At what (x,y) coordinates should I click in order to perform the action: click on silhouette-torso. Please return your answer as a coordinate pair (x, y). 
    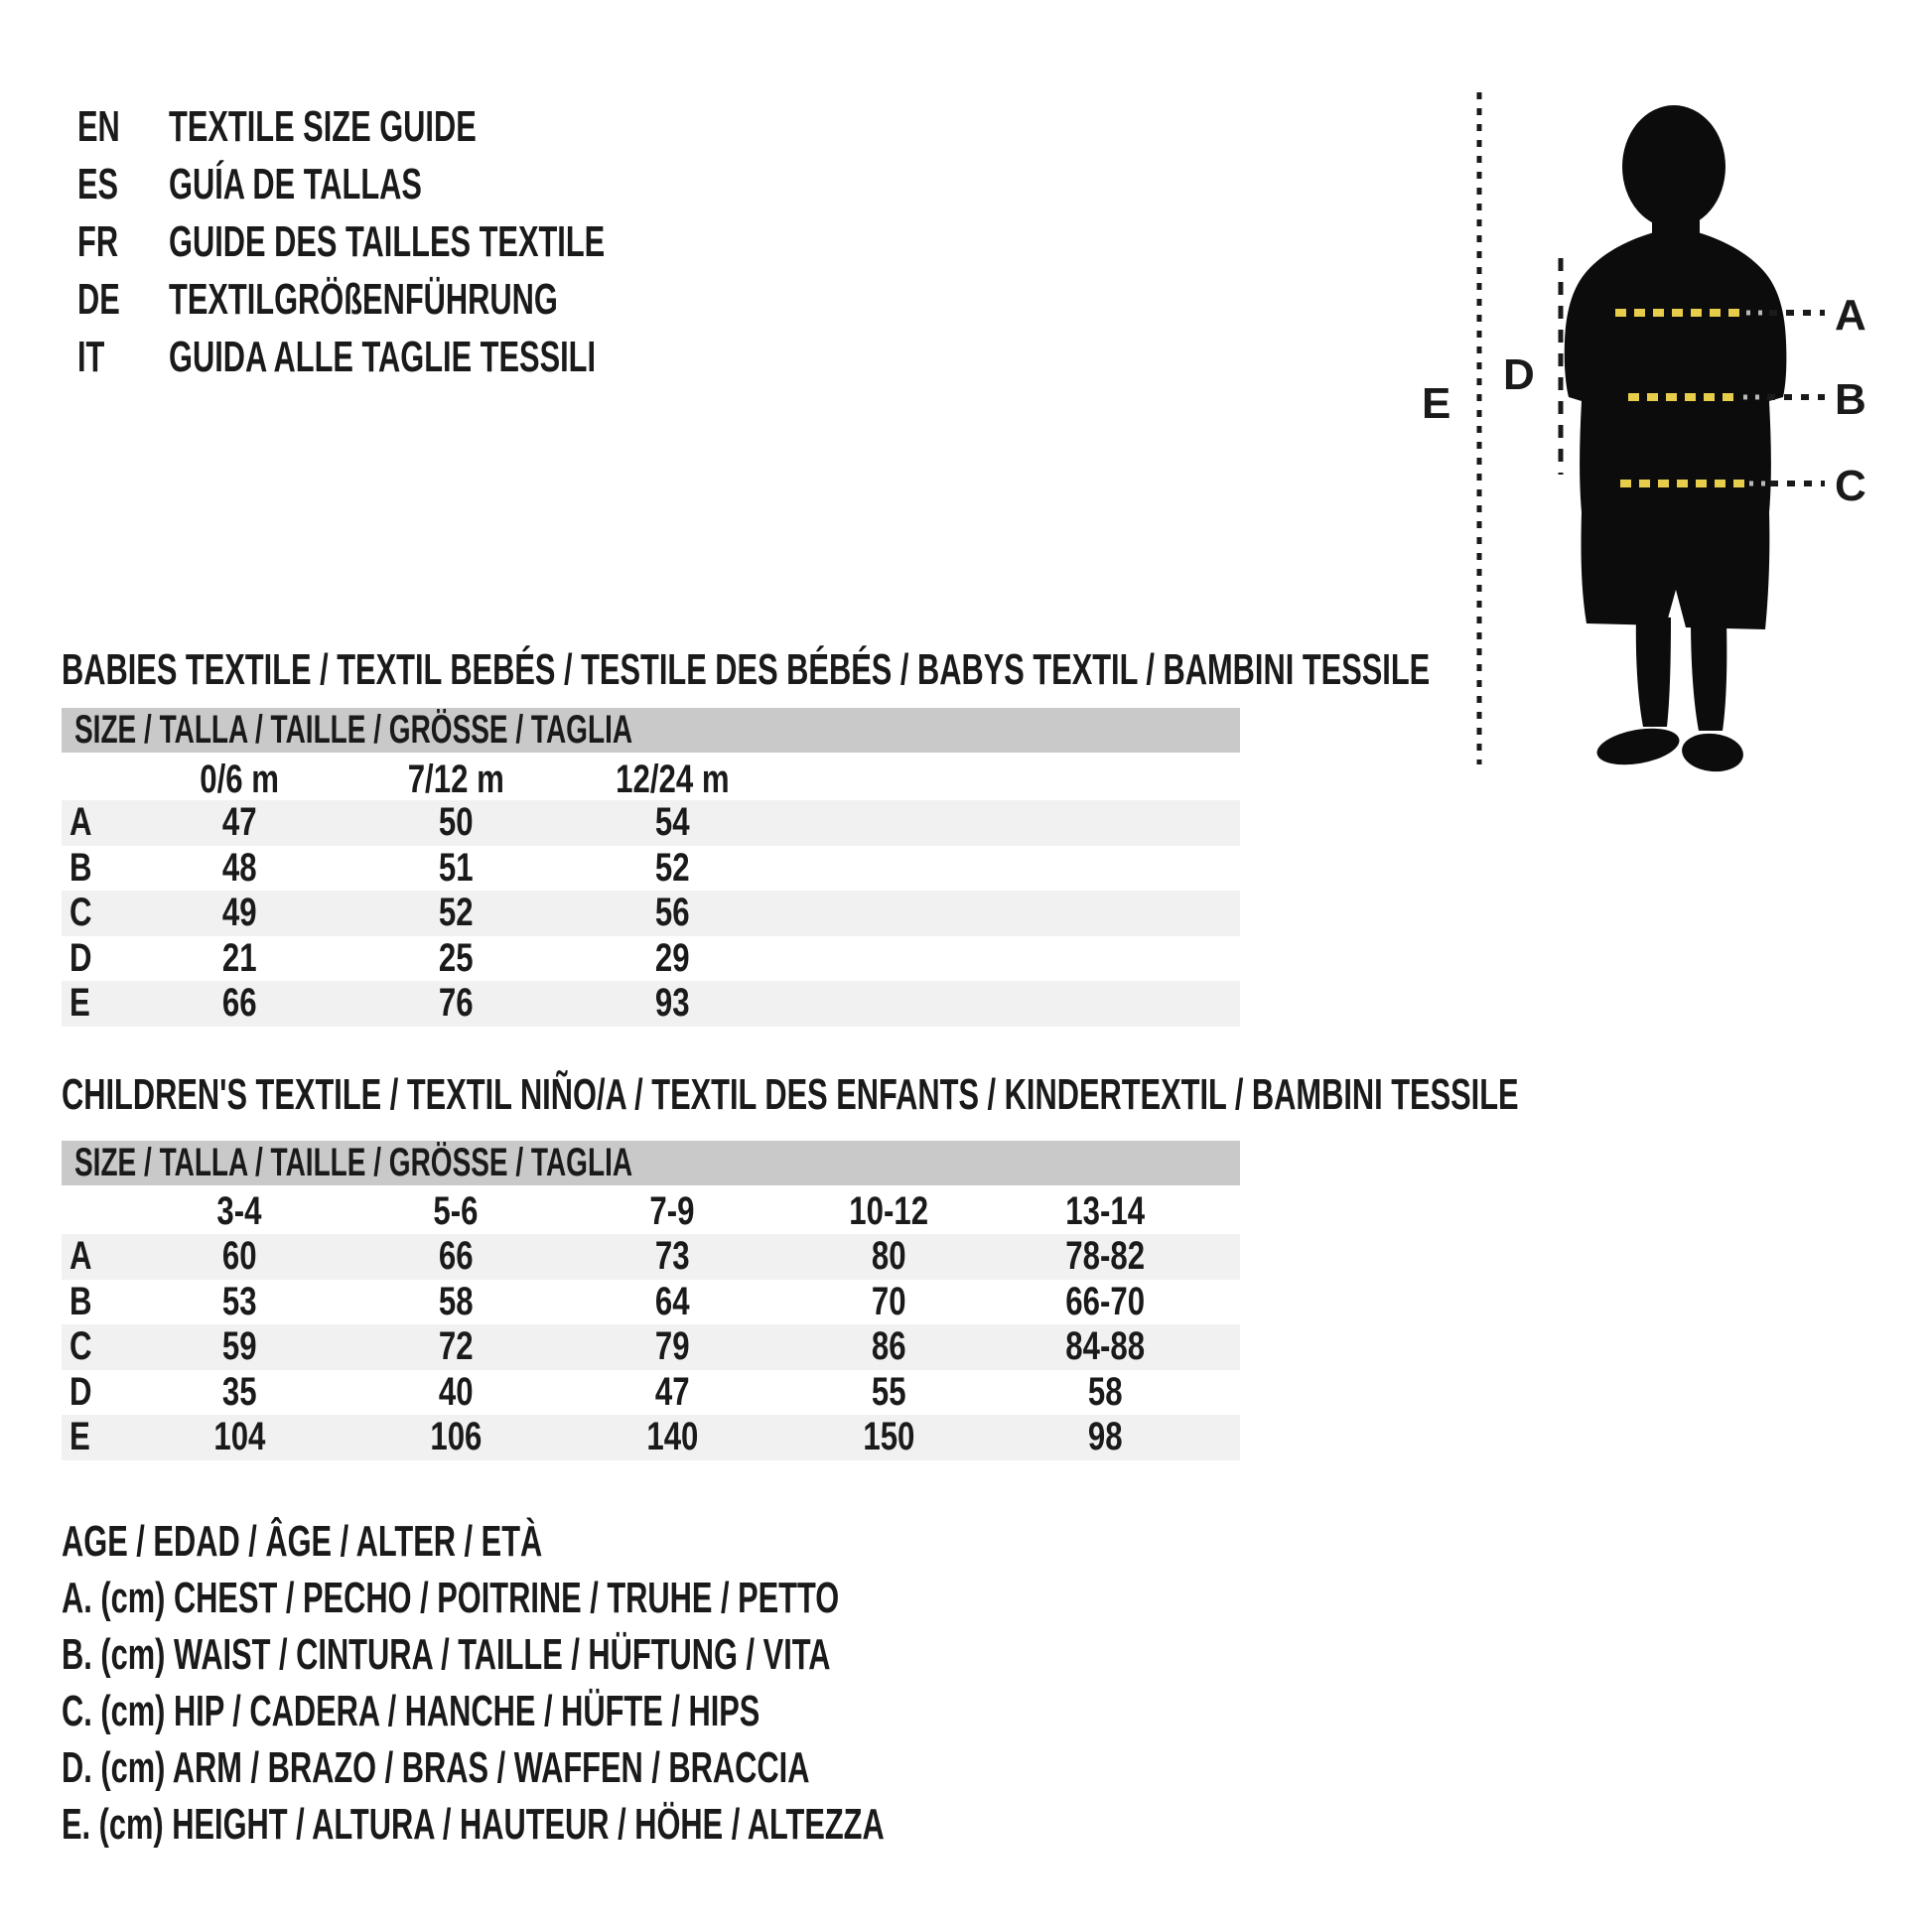
    Looking at the image, I should click on (1676, 430).